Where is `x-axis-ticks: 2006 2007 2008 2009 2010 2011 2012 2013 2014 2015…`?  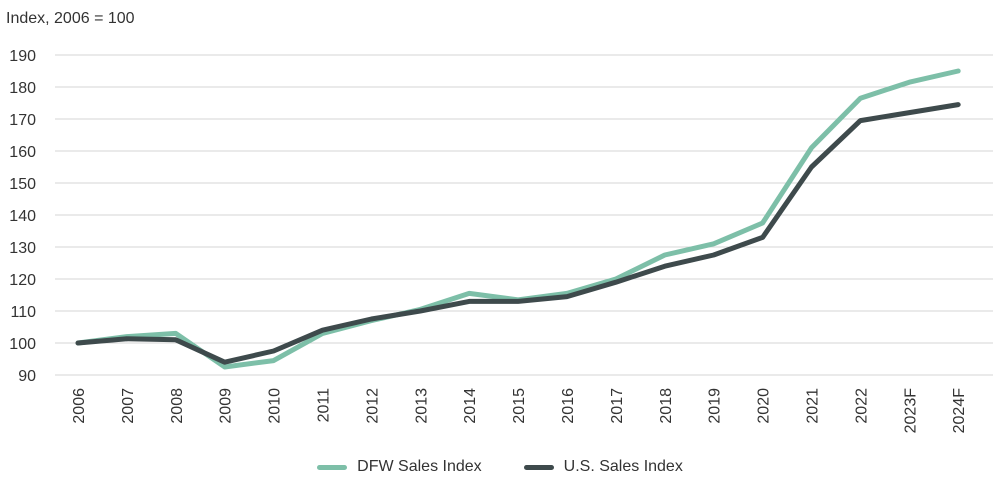 x-axis-ticks: 2006 2007 2008 2009 2010 2011 2012 2013 2014 2015… is located at coordinates (519, 411).